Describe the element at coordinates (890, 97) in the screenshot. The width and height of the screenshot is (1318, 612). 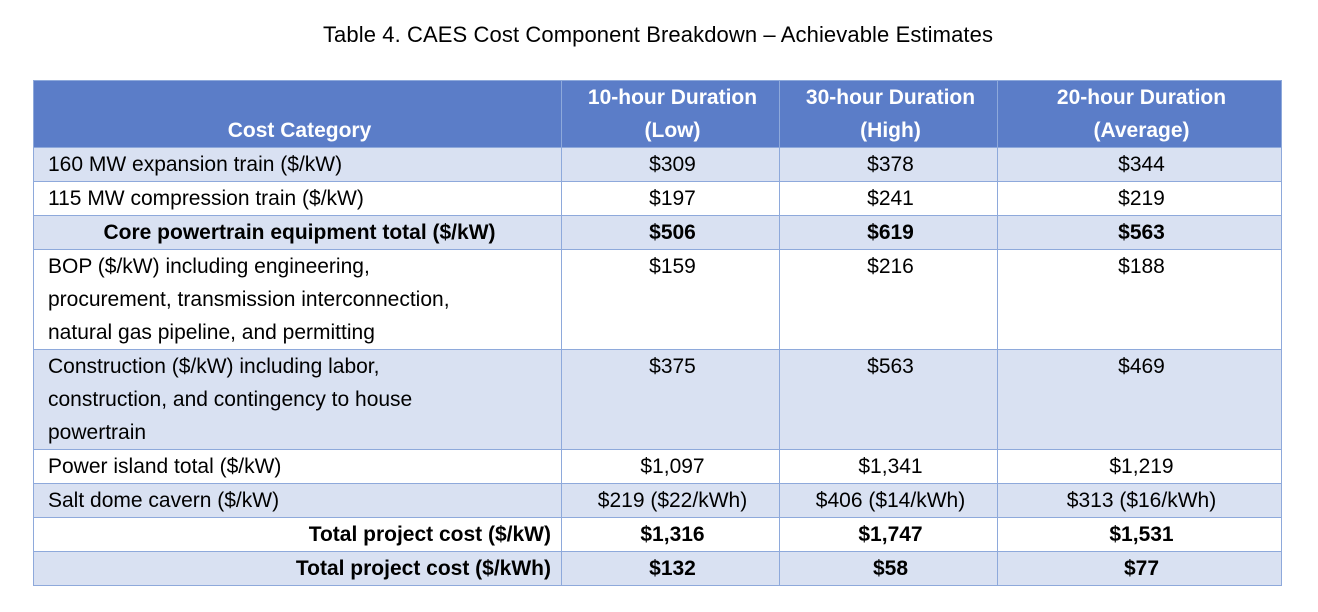
I see `header-30-hour-line1: 30-hour Duration` at that location.